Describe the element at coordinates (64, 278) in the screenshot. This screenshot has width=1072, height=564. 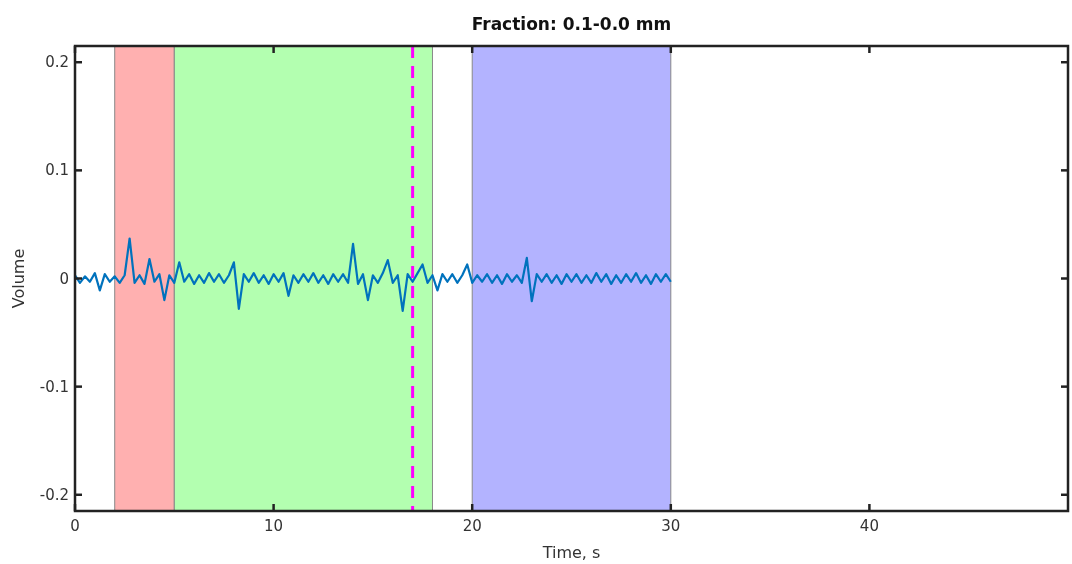
I see `y-tick-label: 0` at that location.